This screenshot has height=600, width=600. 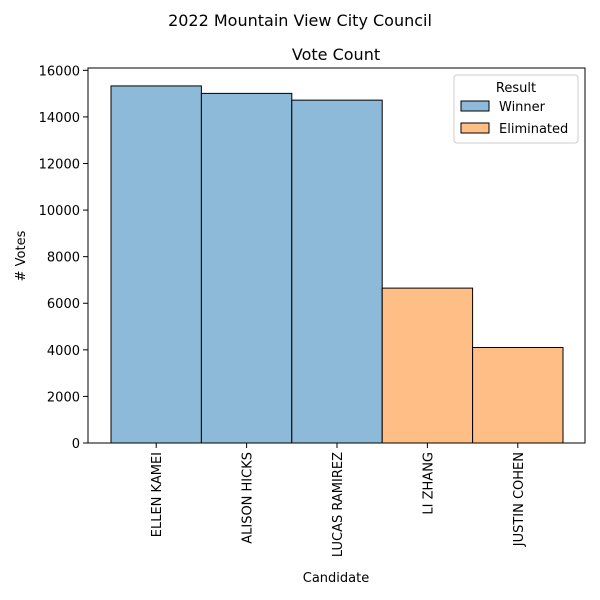 What do you see at coordinates (156, 264) in the screenshot?
I see `bar-ellen-kamei` at bounding box center [156, 264].